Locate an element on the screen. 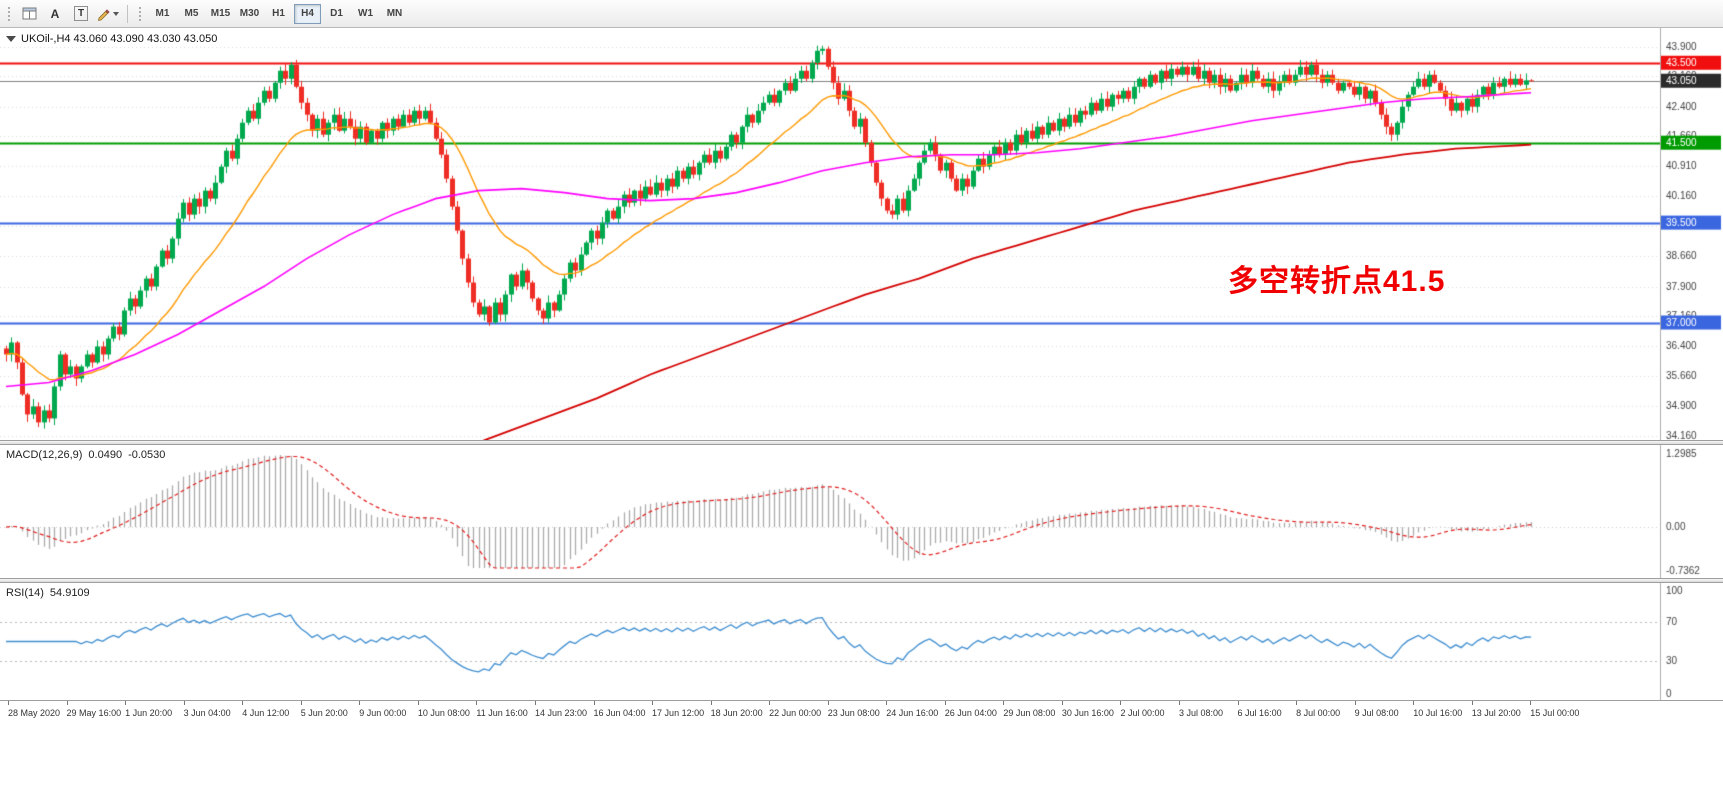 The height and width of the screenshot is (796, 1723). chart-grid-icon is located at coordinates (29, 13).